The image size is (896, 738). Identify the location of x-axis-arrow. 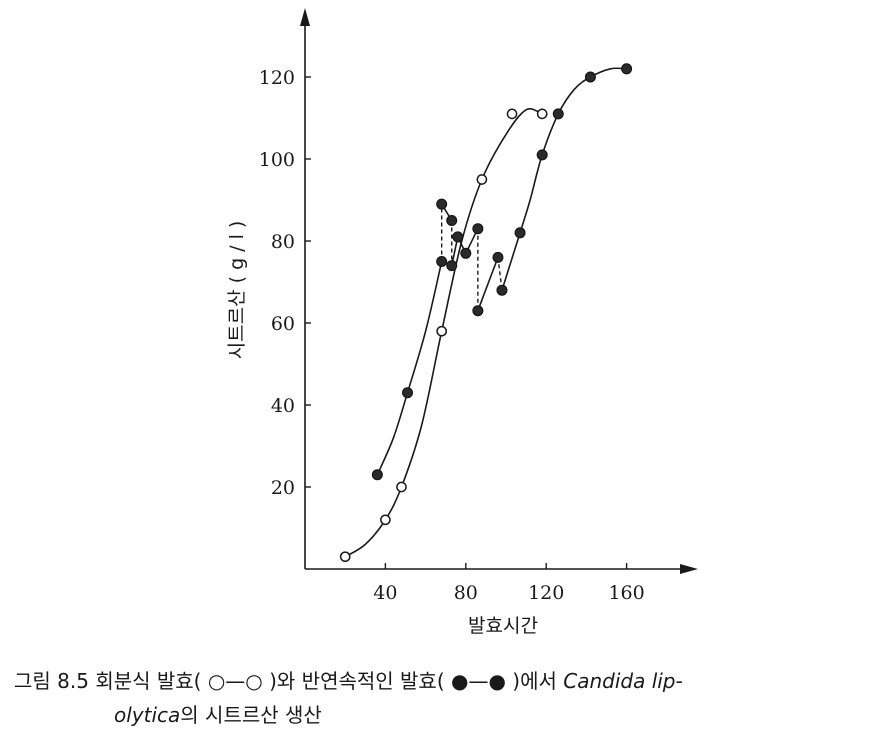
(689, 569).